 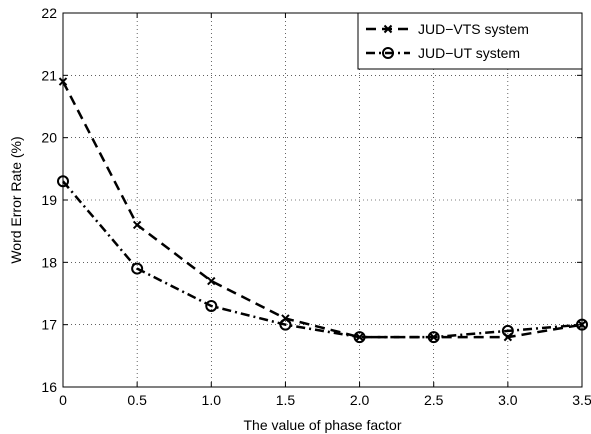 What do you see at coordinates (63, 400) in the screenshot?
I see `x-tick-label: 0` at bounding box center [63, 400].